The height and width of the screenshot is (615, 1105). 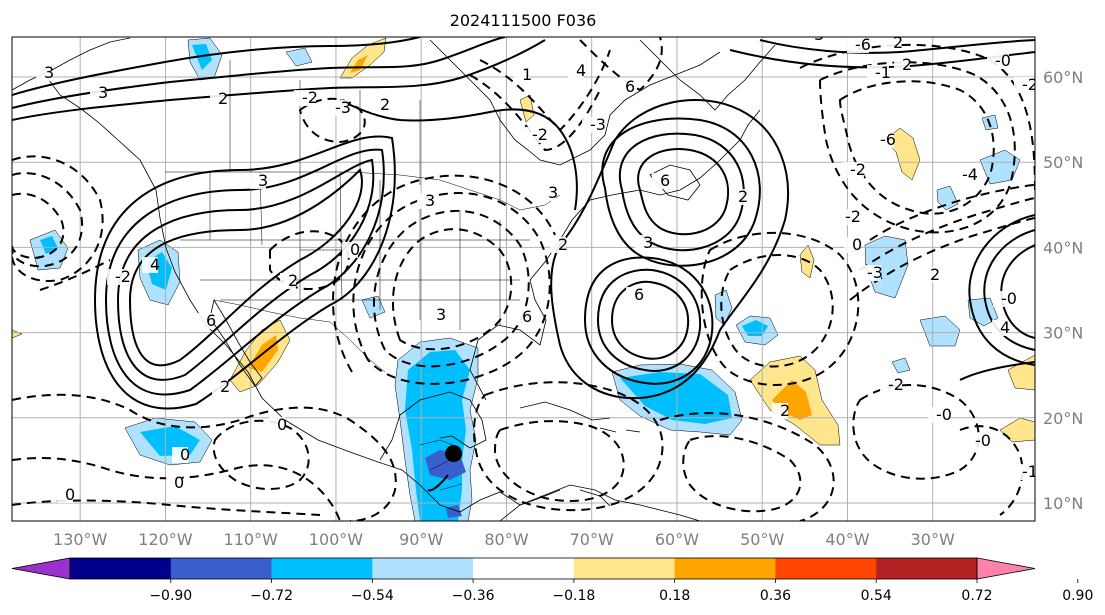 I want to click on canada-provinces, so click(x=365, y=130).